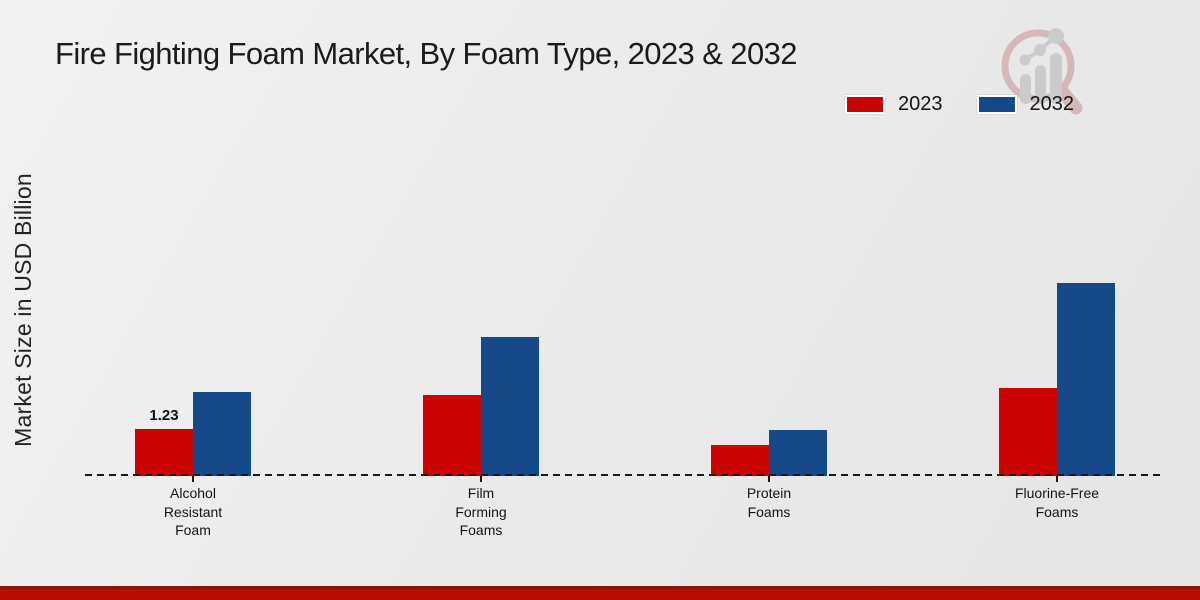  What do you see at coordinates (1025, 104) in the screenshot?
I see `legend-item-2032: 2032` at bounding box center [1025, 104].